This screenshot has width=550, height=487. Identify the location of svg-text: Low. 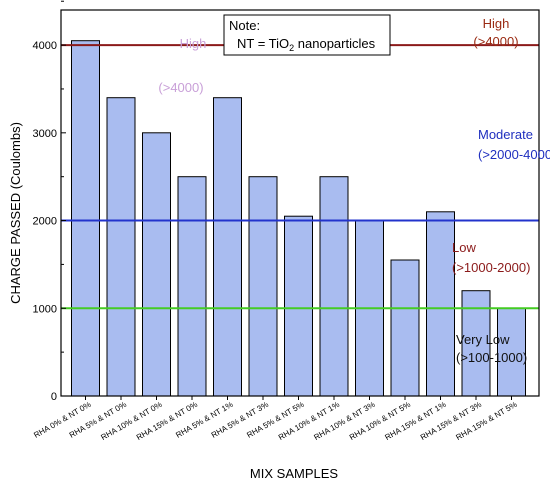
(464, 247).